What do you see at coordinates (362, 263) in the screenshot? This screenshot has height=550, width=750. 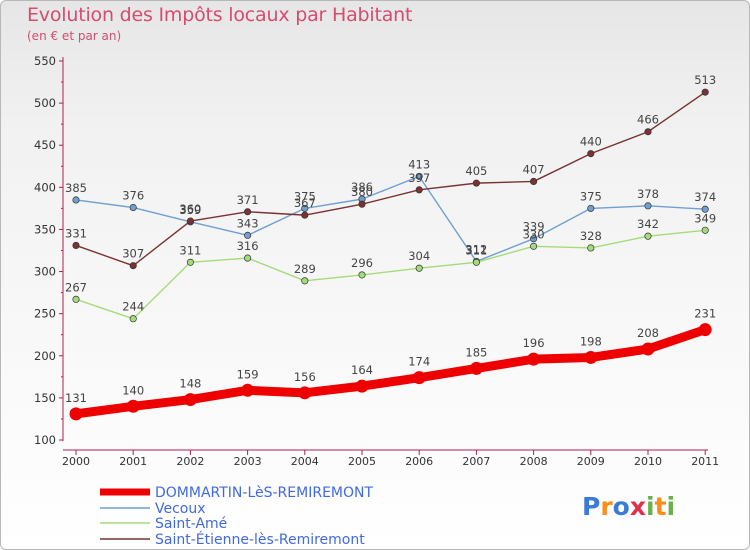 I see `data-label: 296` at bounding box center [362, 263].